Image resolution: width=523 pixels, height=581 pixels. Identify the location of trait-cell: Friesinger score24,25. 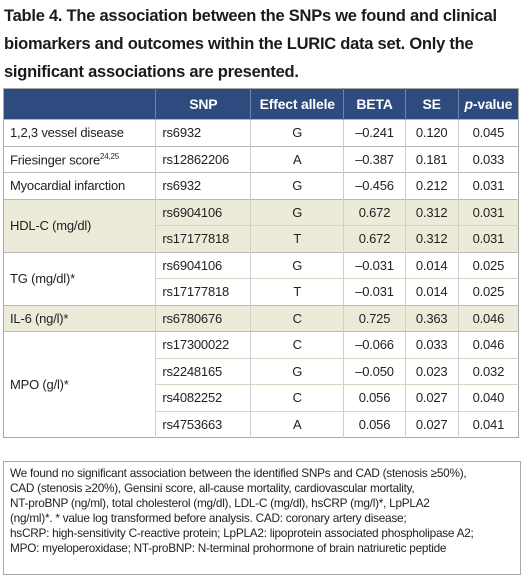
(79, 159).